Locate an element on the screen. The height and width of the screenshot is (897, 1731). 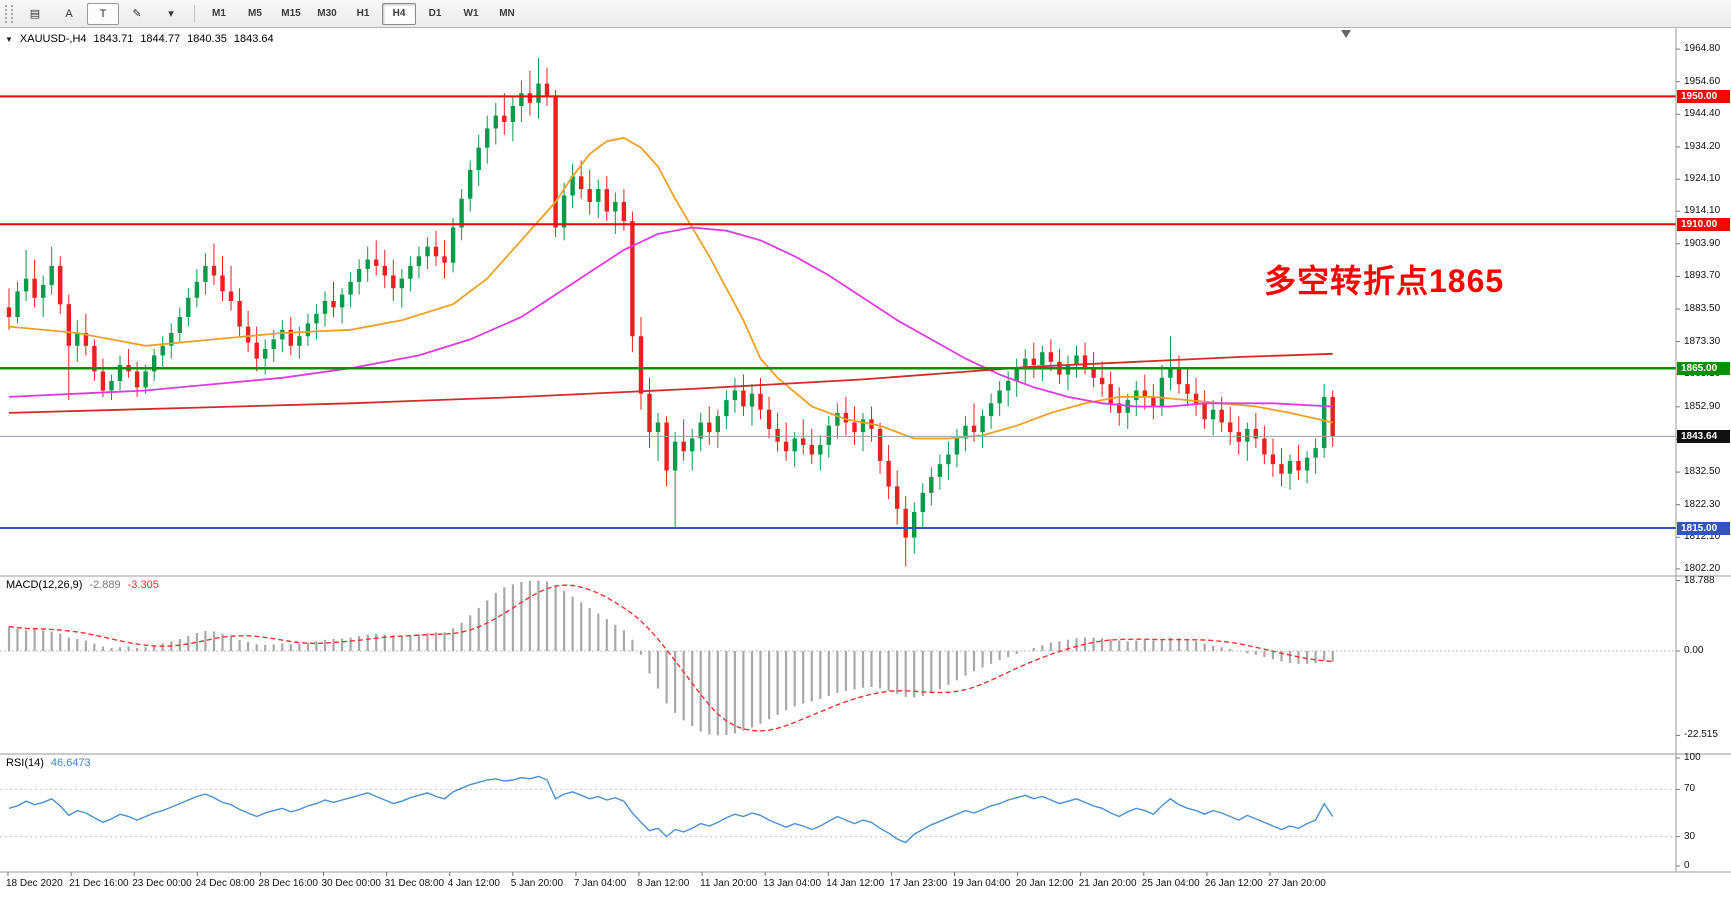
time-axis-label: 17 Jan 23:00 is located at coordinates (918, 883).